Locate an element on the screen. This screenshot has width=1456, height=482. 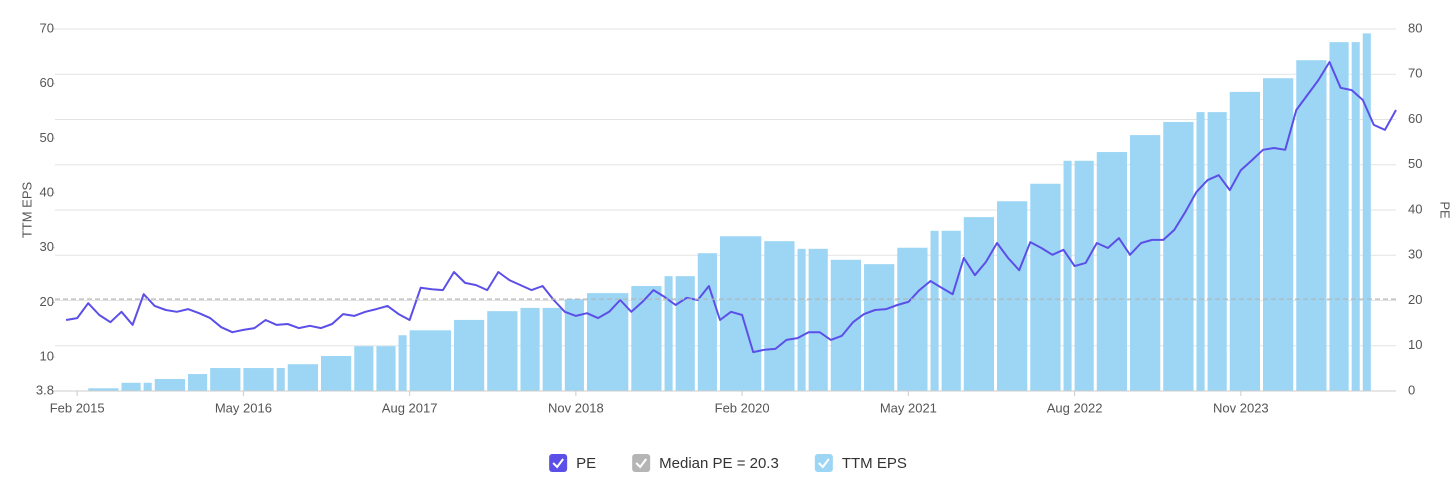
legend-label: PE is located at coordinates (586, 463).